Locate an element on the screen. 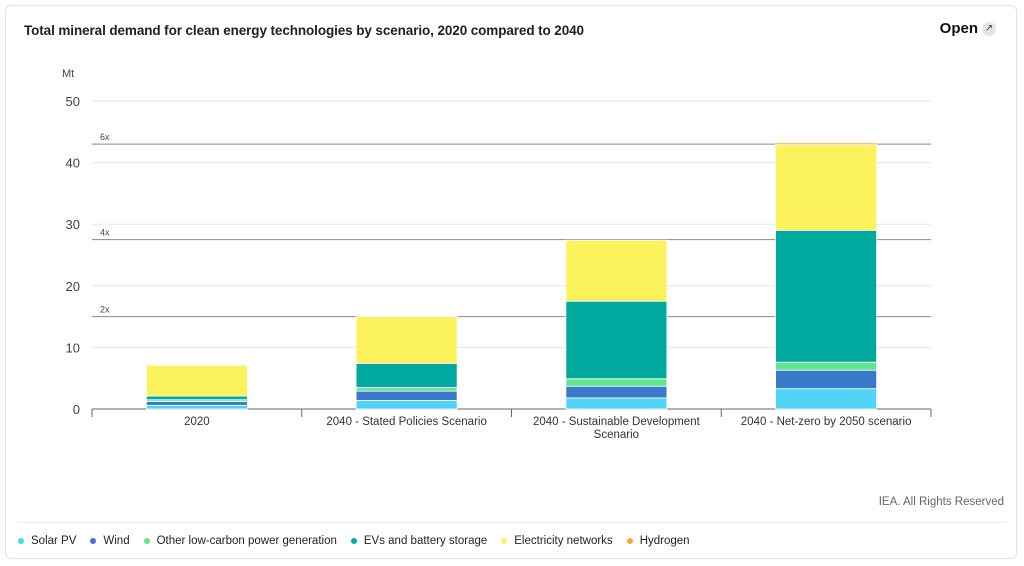  legend-label: Hydrogen is located at coordinates (664, 541).